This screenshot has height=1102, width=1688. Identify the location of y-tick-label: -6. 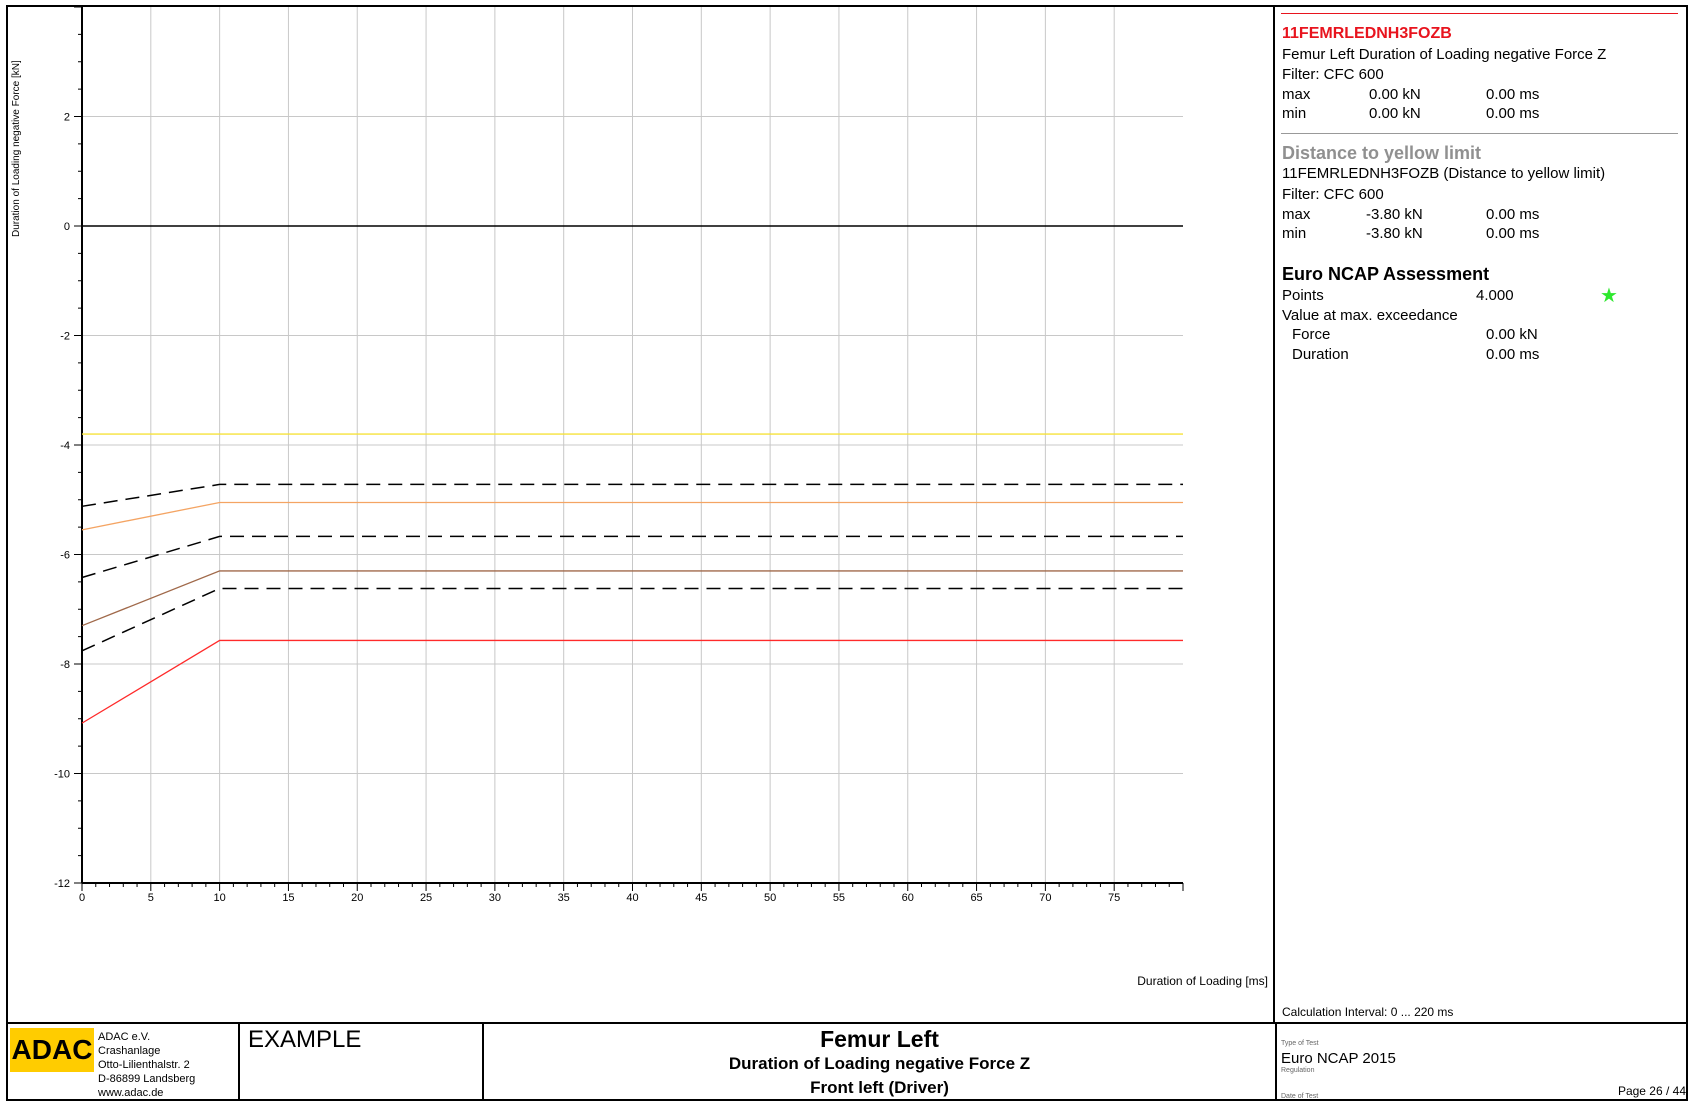
(65, 556).